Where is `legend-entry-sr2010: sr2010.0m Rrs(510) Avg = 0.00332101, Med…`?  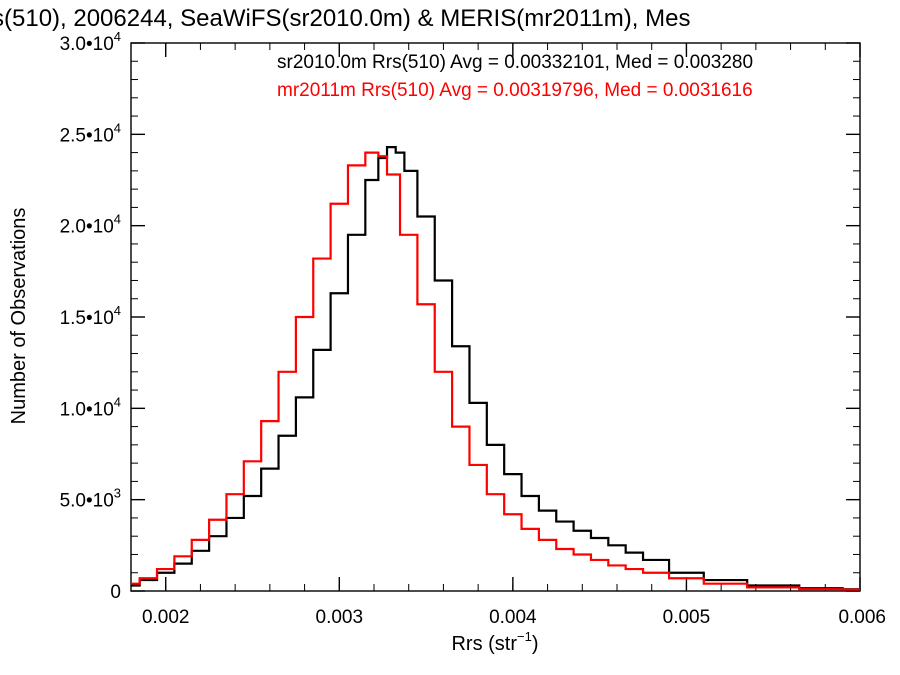
legend-entry-sr2010: sr2010.0m Rrs(510) Avg = 0.00332101, Med… is located at coordinates (515, 62).